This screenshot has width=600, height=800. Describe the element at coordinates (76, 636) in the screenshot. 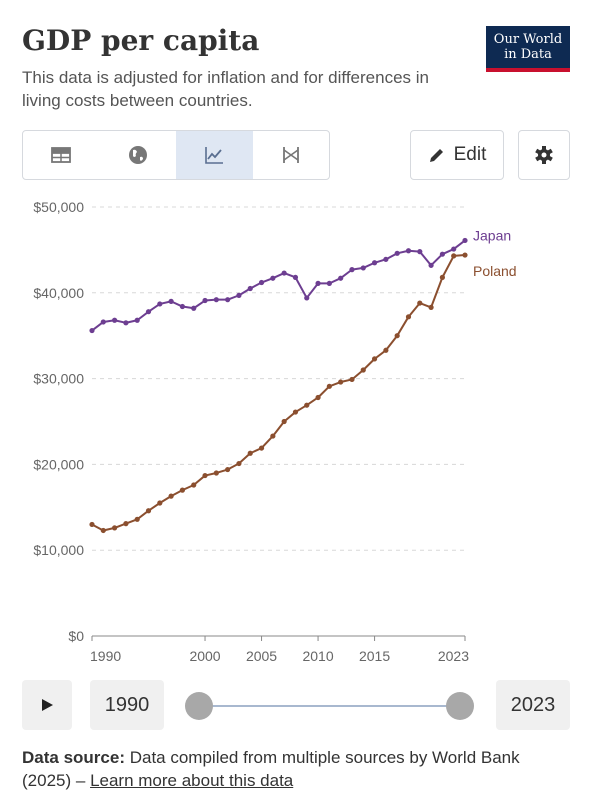

I see `y-tick-label: $0` at that location.